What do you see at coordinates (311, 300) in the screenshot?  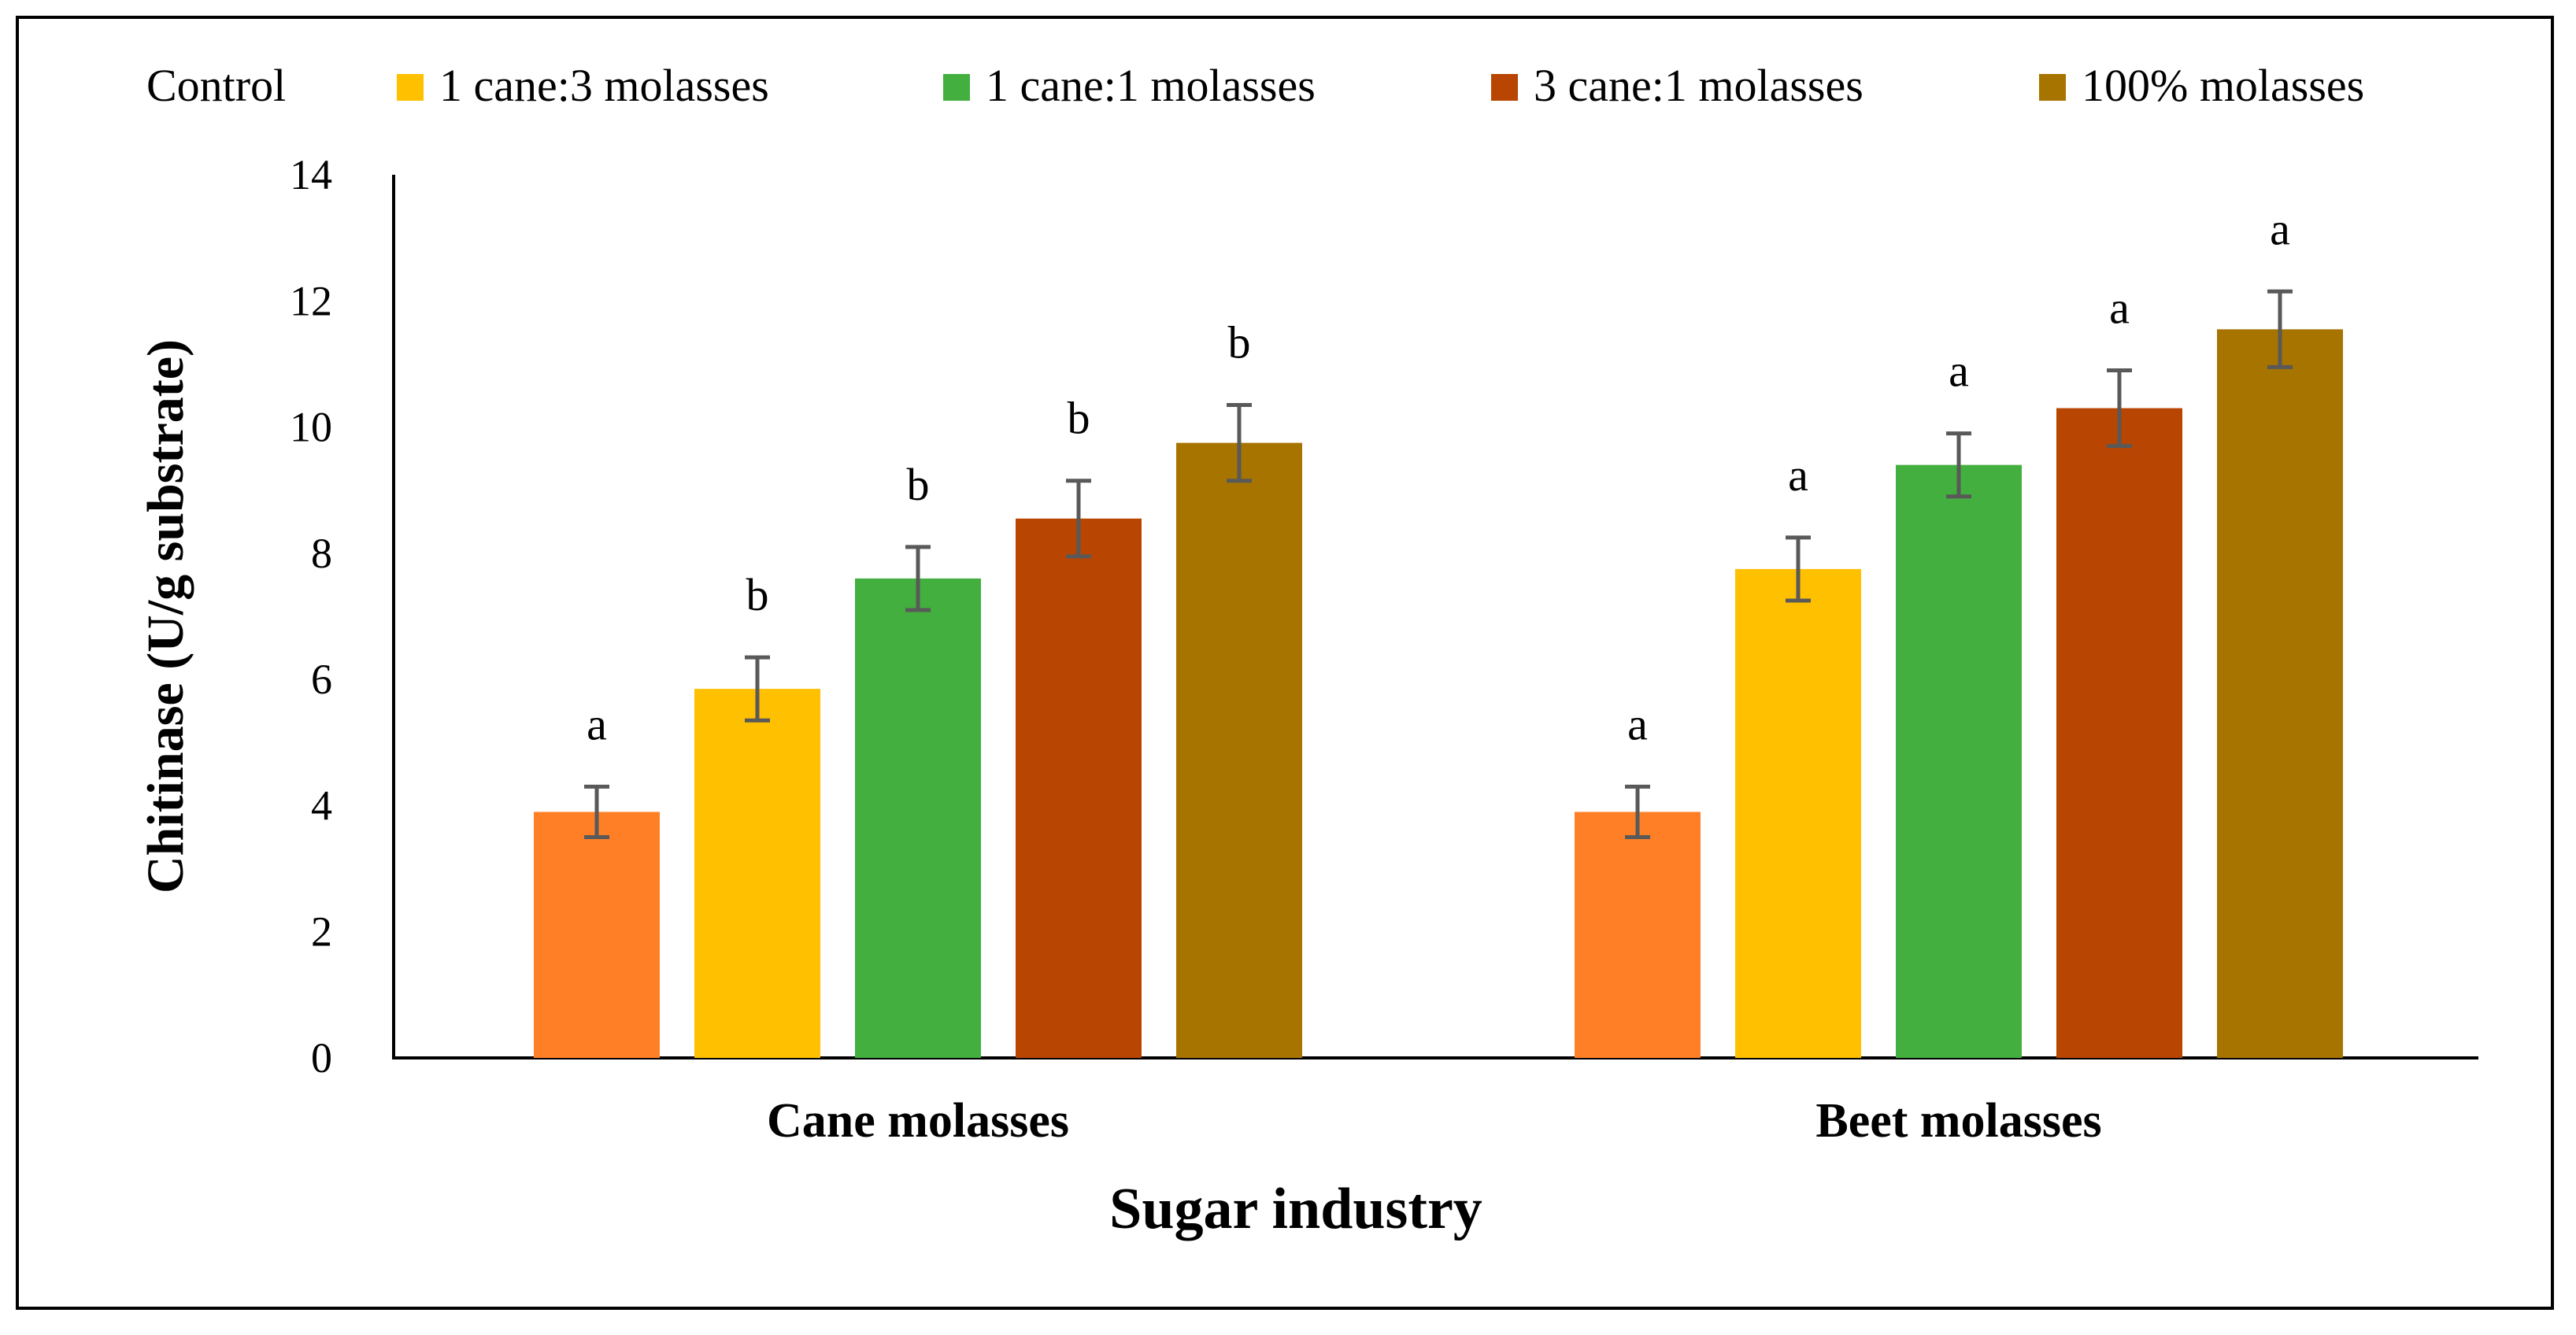 I see `y-tick-label: 12` at bounding box center [311, 300].